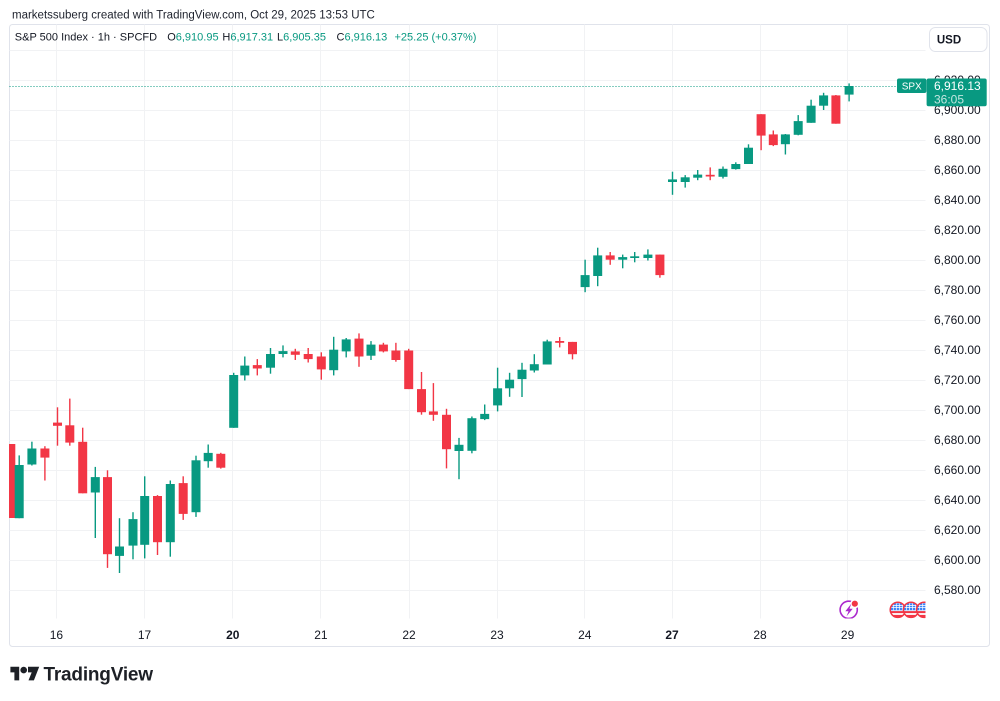 This screenshot has width=1000, height=701. I want to click on svg-text: O6,910.95, so click(192, 38).